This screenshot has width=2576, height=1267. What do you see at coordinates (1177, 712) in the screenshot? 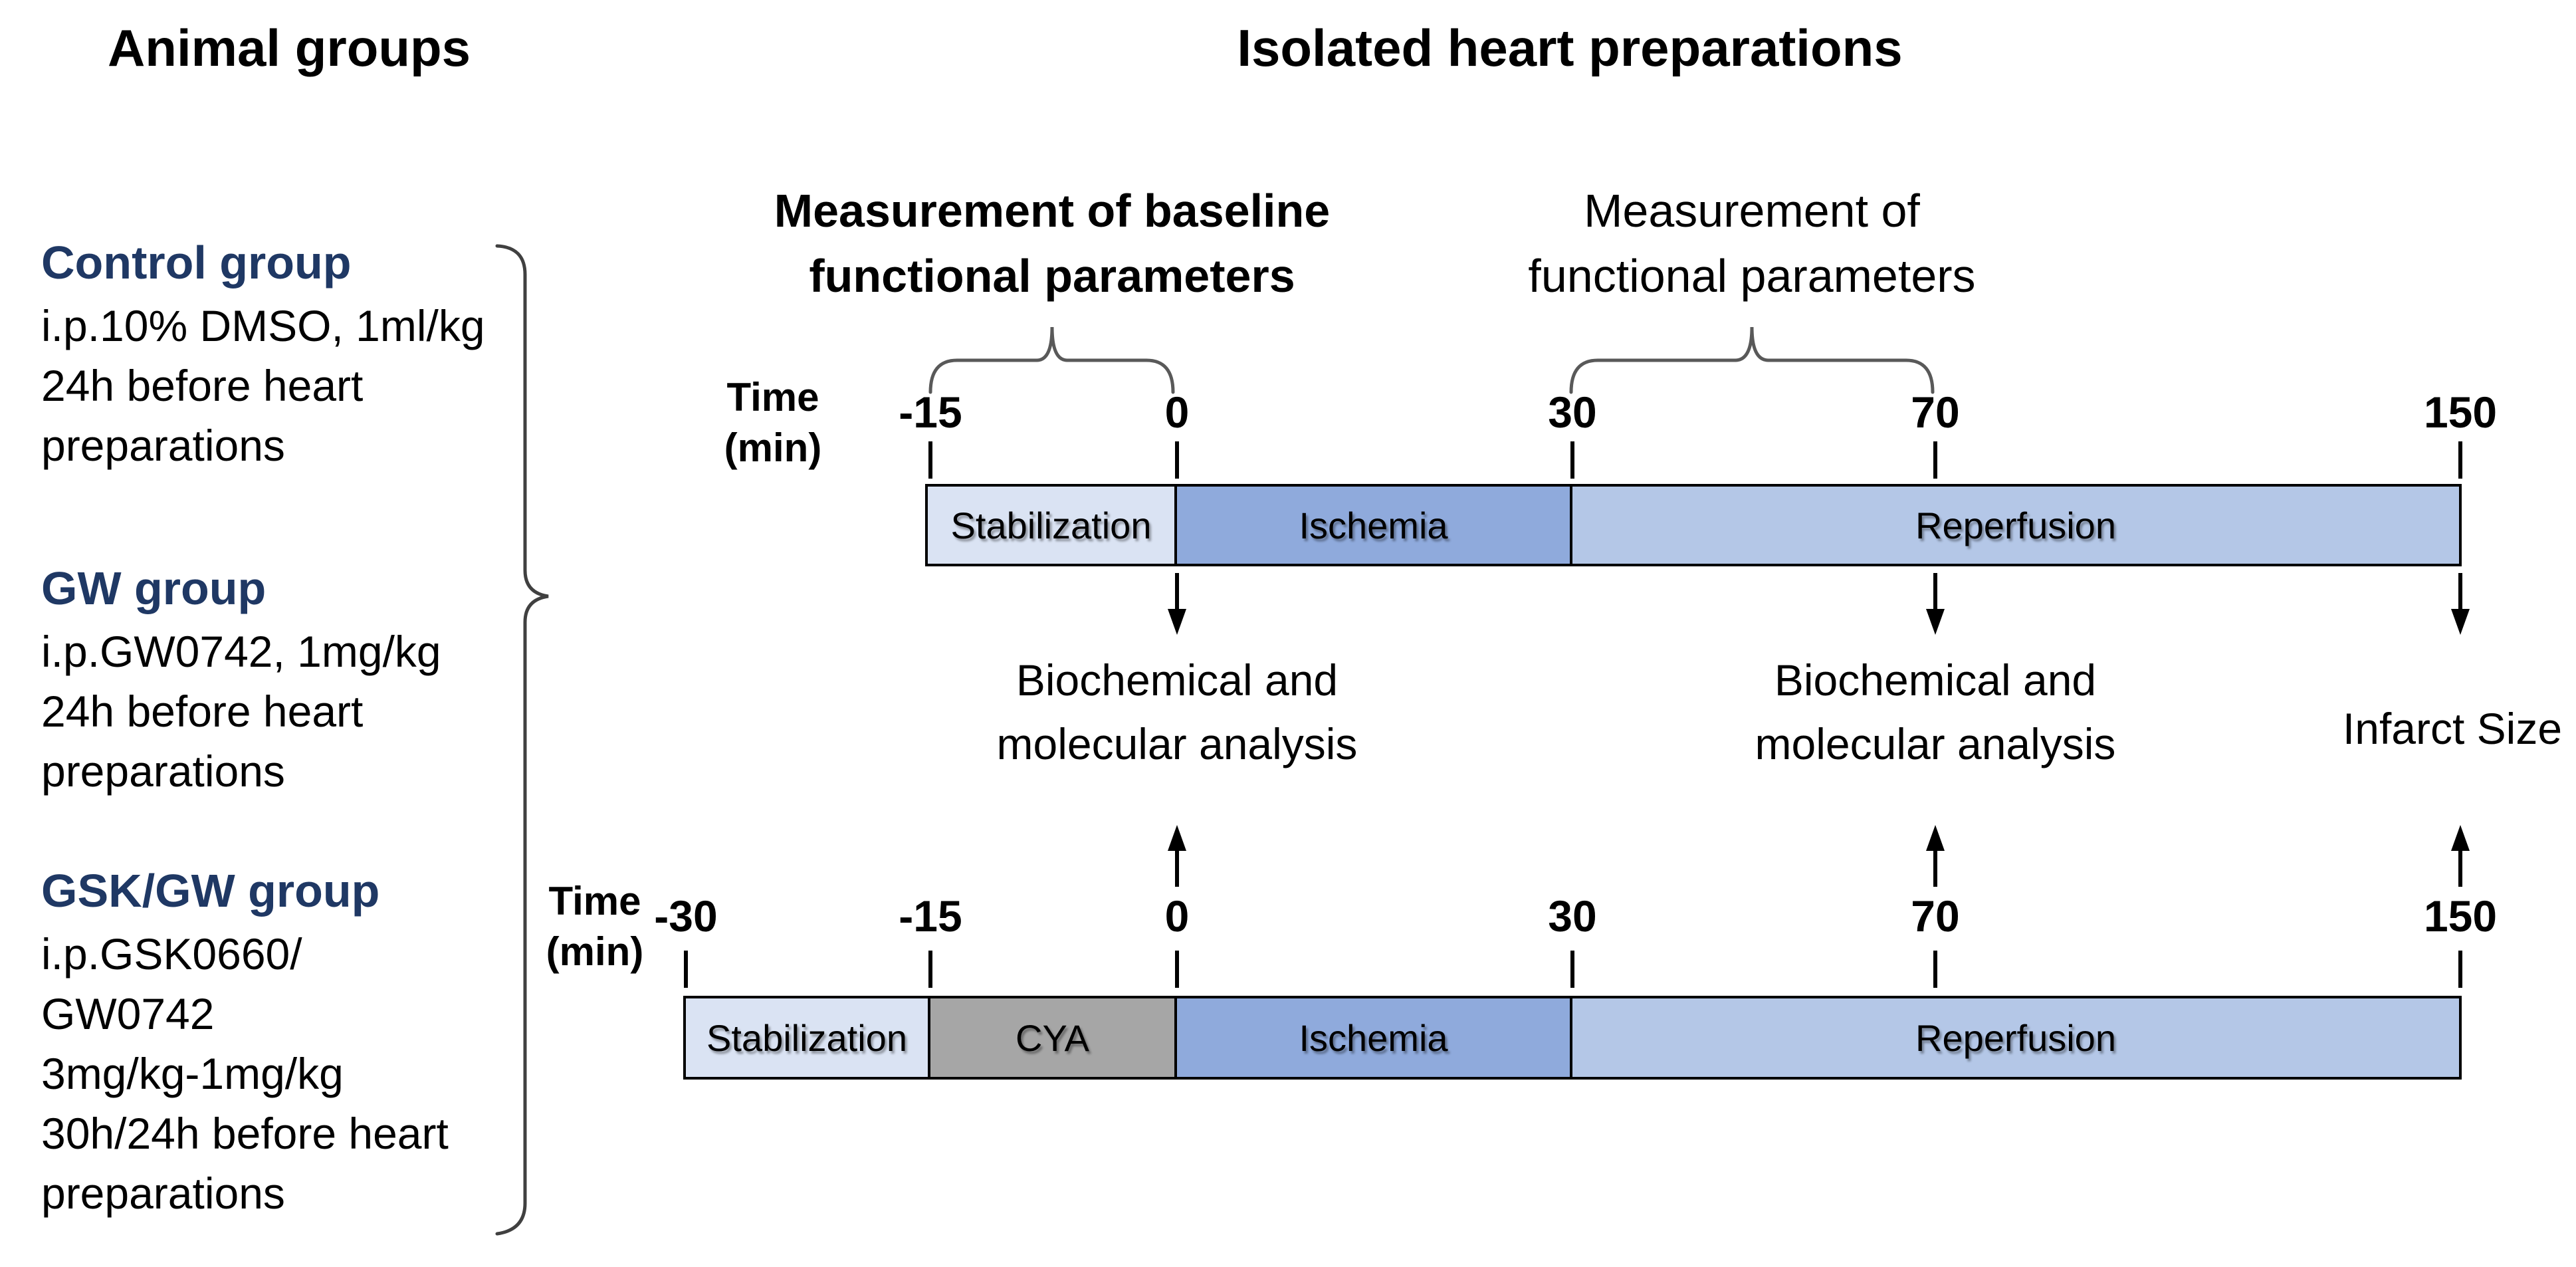
I see `biochemical-analysis-label-1: Biochemical and molecular analysis` at bounding box center [1177, 712].